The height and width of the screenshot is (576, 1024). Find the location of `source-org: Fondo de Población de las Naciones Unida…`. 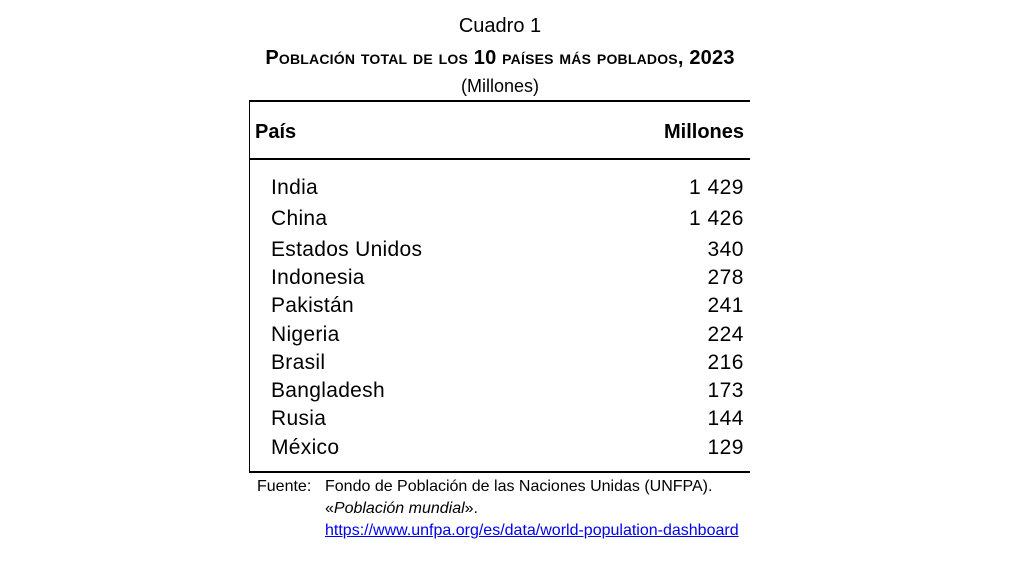

source-org: Fondo de Población de las Naciones Unida… is located at coordinates (519, 497).